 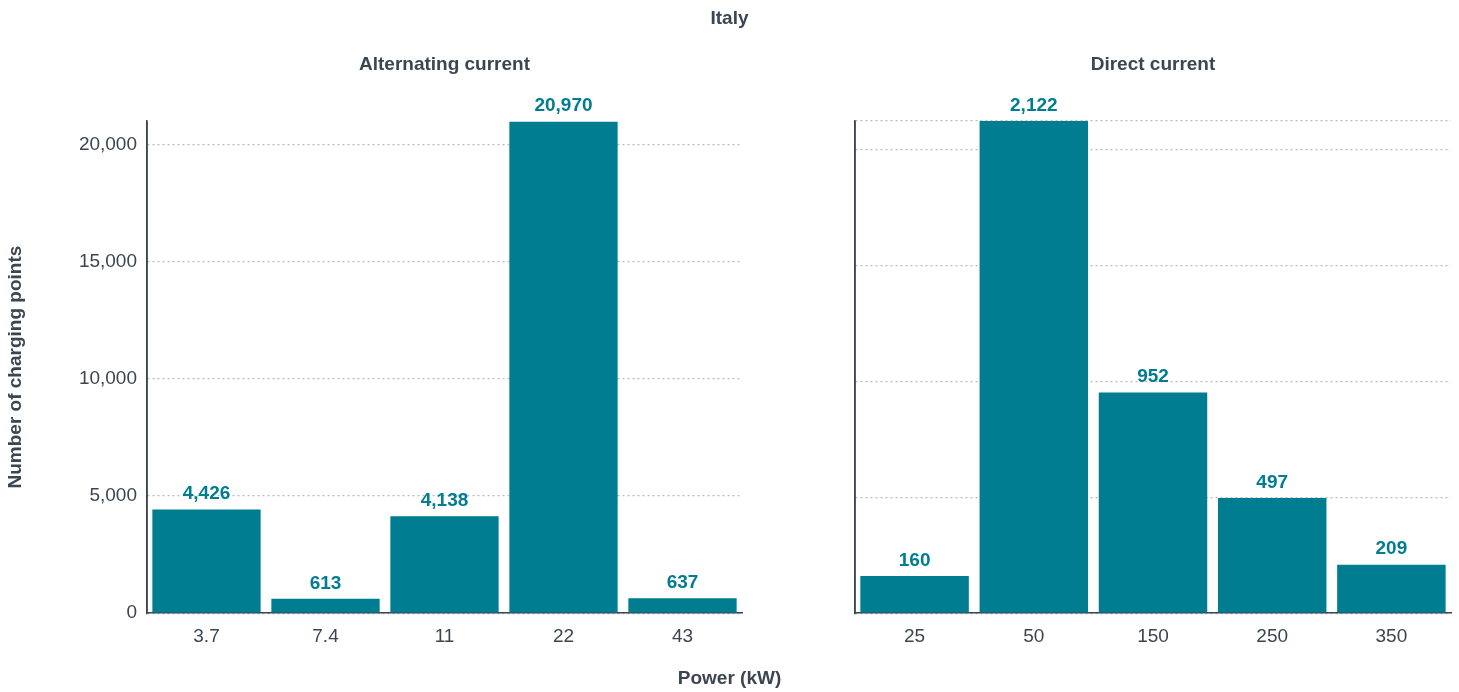 I want to click on x-axis-title: Power (kW), so click(x=729, y=678).